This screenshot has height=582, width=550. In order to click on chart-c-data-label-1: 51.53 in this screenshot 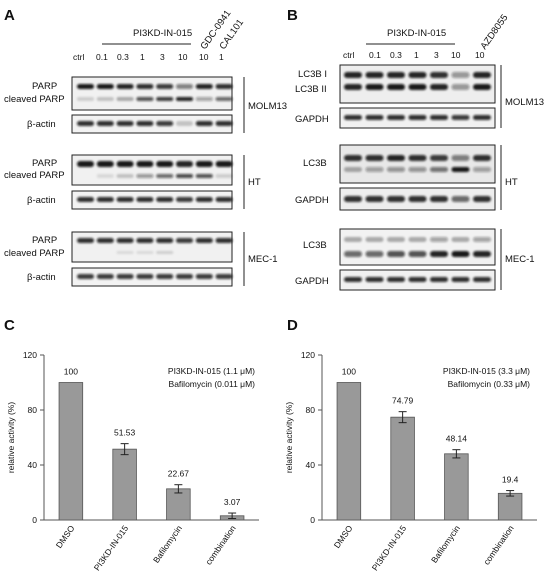, I will do `click(125, 433)`.